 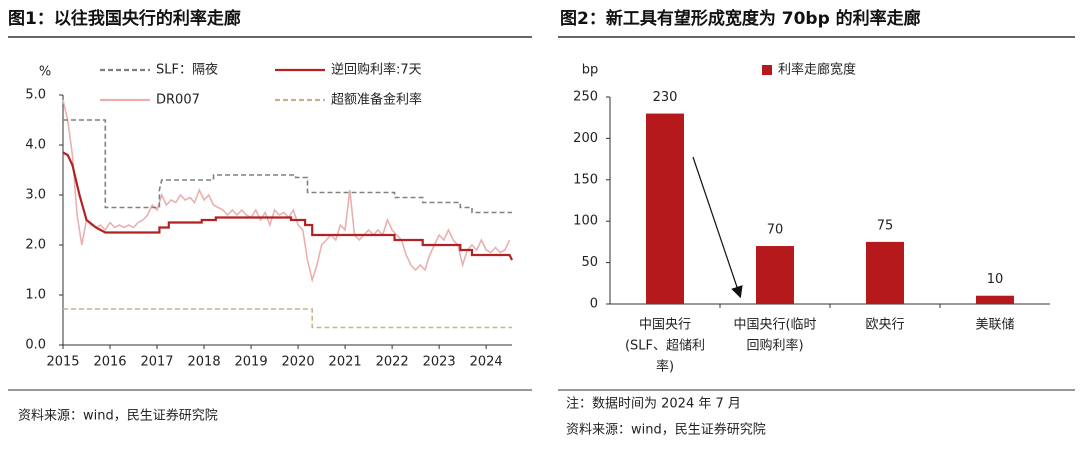 I want to click on y-tick-label: 200, so click(x=585, y=138).